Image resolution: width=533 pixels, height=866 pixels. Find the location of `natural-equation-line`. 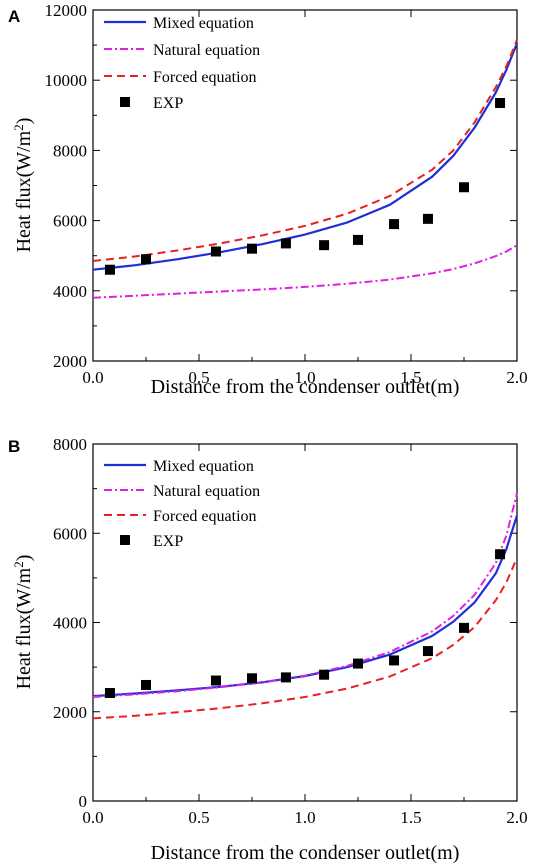

natural-equation-line is located at coordinates (305, 271).